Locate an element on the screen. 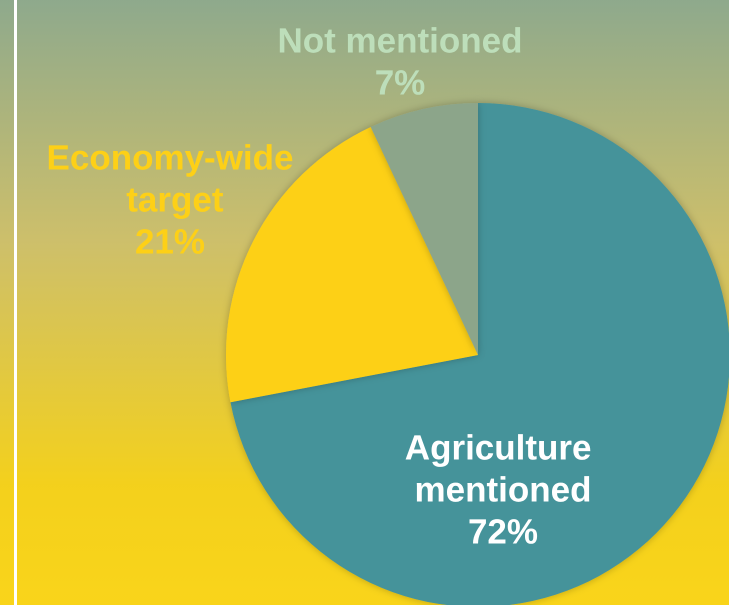  data-label: 72% is located at coordinates (503, 532).